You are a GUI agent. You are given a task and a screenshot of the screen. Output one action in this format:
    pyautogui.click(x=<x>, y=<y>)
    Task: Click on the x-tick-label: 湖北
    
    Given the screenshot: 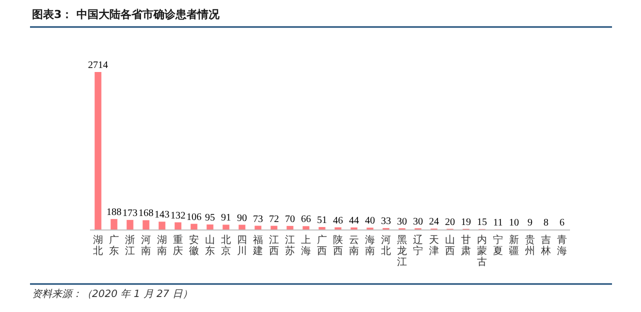 What is the action you would take?
    pyautogui.click(x=98, y=245)
    